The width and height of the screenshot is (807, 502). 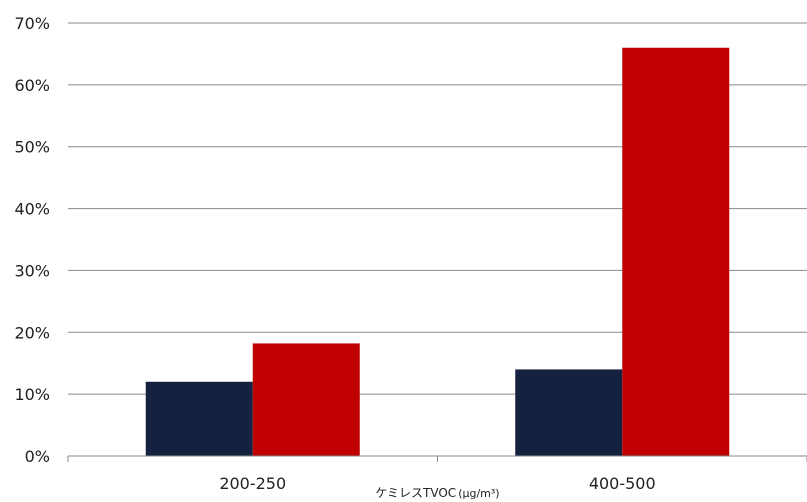 What do you see at coordinates (32, 147) in the screenshot?
I see `y-tick-label: 50%` at bounding box center [32, 147].